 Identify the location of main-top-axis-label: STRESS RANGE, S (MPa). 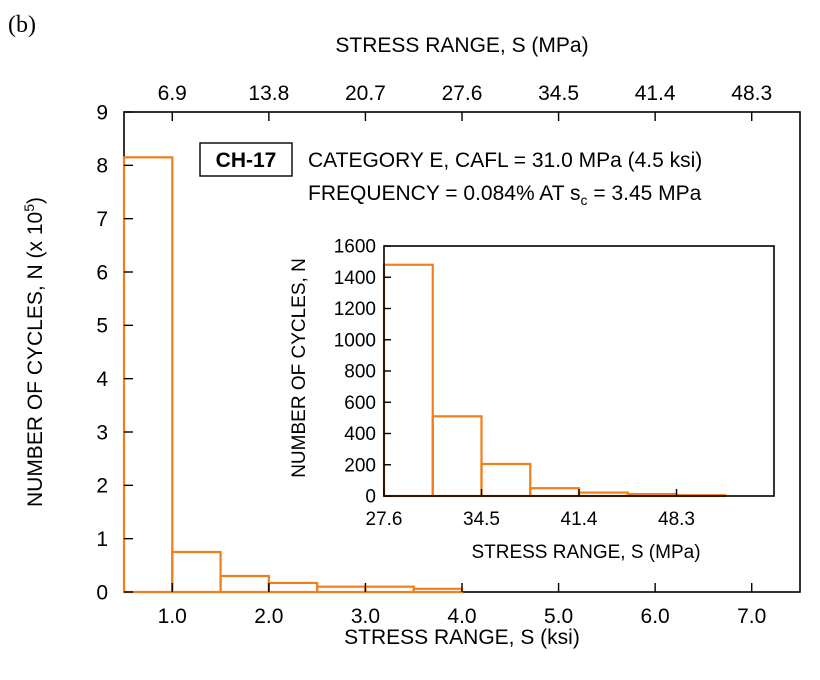
(461, 45).